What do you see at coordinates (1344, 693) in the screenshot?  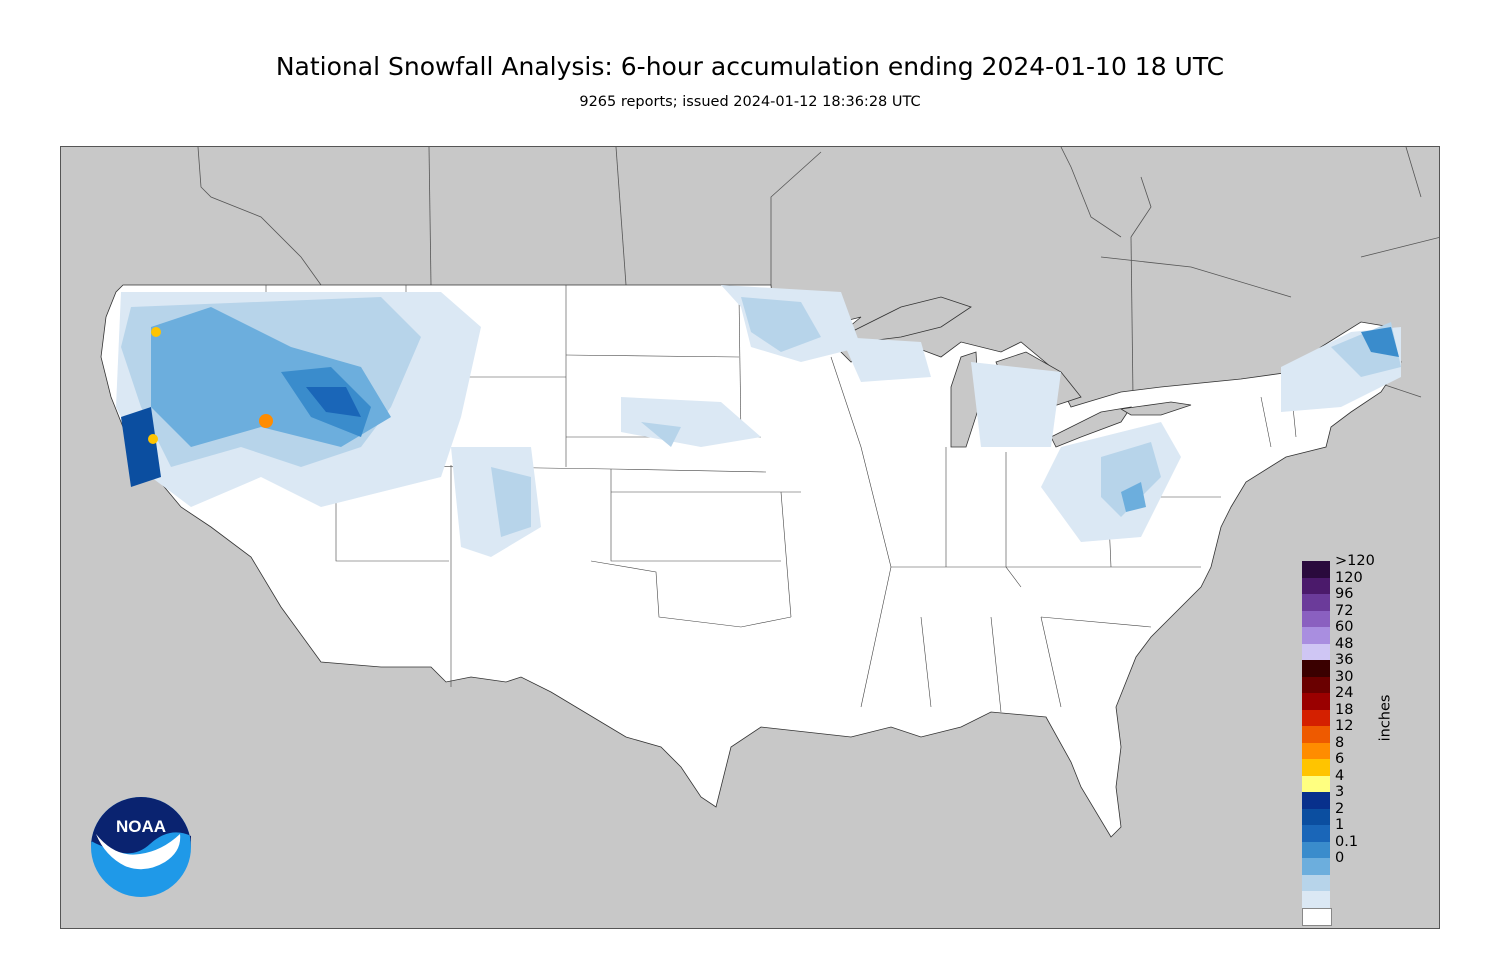 I see `legend-label: 24` at bounding box center [1344, 693].